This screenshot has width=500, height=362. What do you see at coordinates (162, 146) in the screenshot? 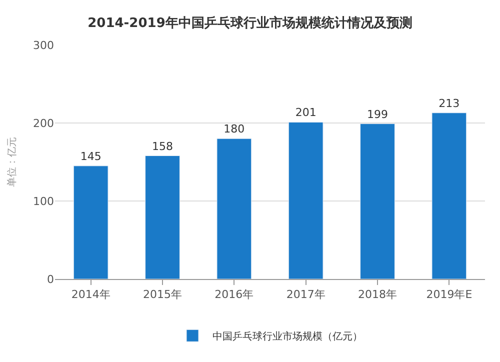
I see `data-label: 158` at bounding box center [162, 146].